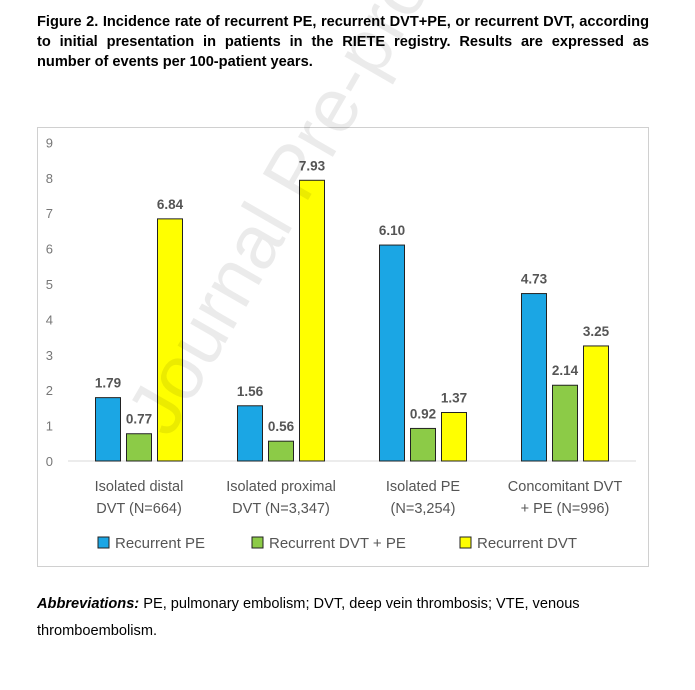 The image size is (695, 690). I want to click on data-label: 1.79, so click(108, 383).